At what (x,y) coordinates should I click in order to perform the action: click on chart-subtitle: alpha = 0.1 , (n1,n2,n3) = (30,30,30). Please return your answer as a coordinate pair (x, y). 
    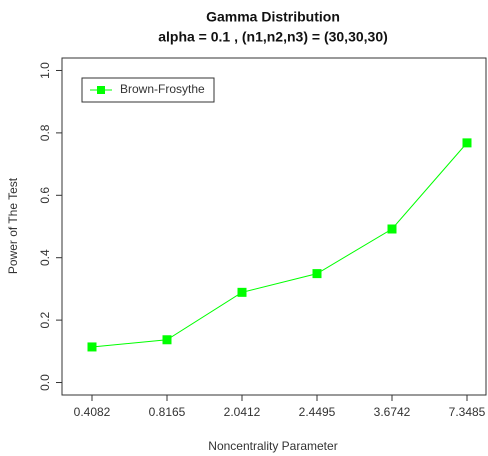
    Looking at the image, I should click on (273, 37).